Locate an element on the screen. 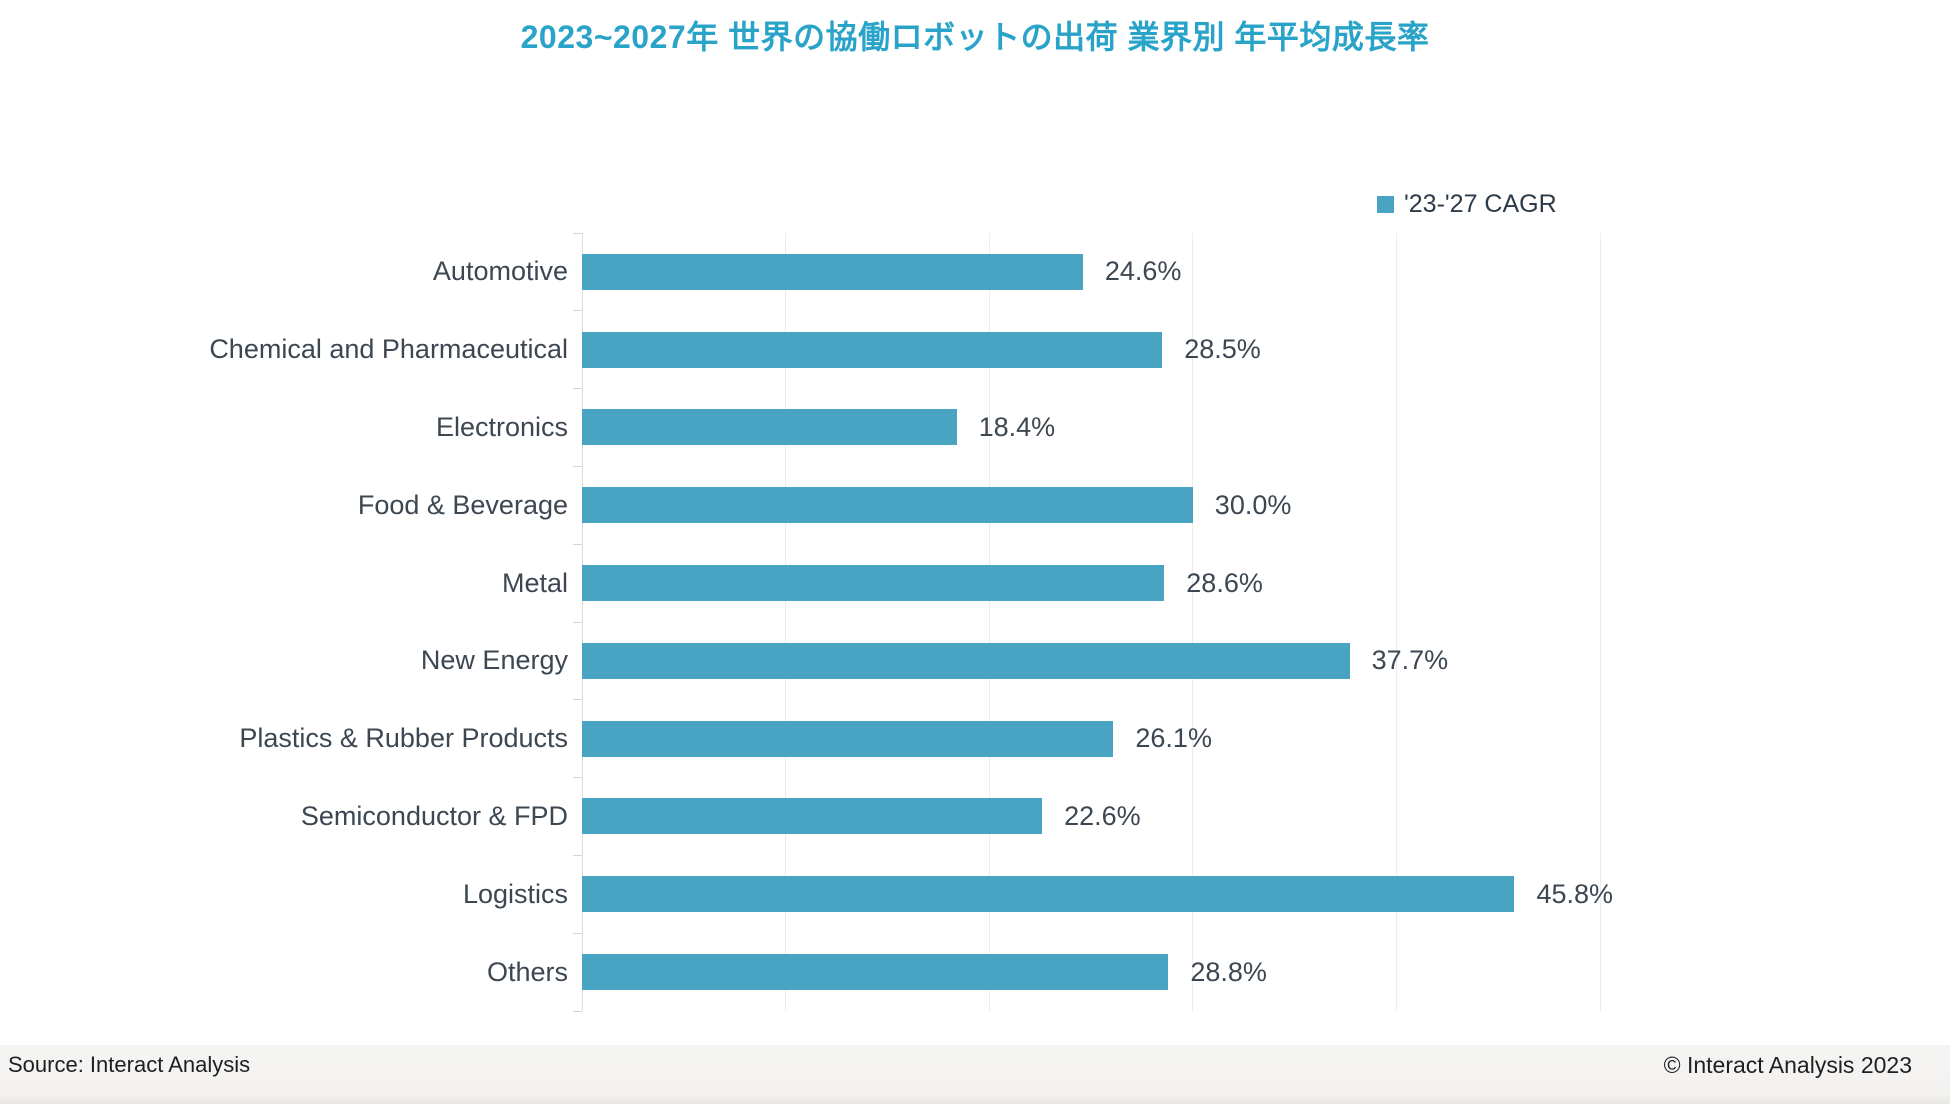 The image size is (1950, 1104). category-label: New Energy is located at coordinates (494, 660).